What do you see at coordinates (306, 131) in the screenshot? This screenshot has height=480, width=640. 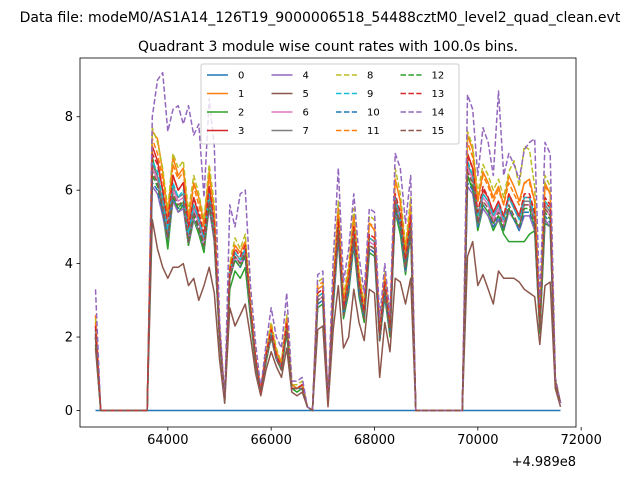 I see `legend-label-7: 7` at bounding box center [306, 131].